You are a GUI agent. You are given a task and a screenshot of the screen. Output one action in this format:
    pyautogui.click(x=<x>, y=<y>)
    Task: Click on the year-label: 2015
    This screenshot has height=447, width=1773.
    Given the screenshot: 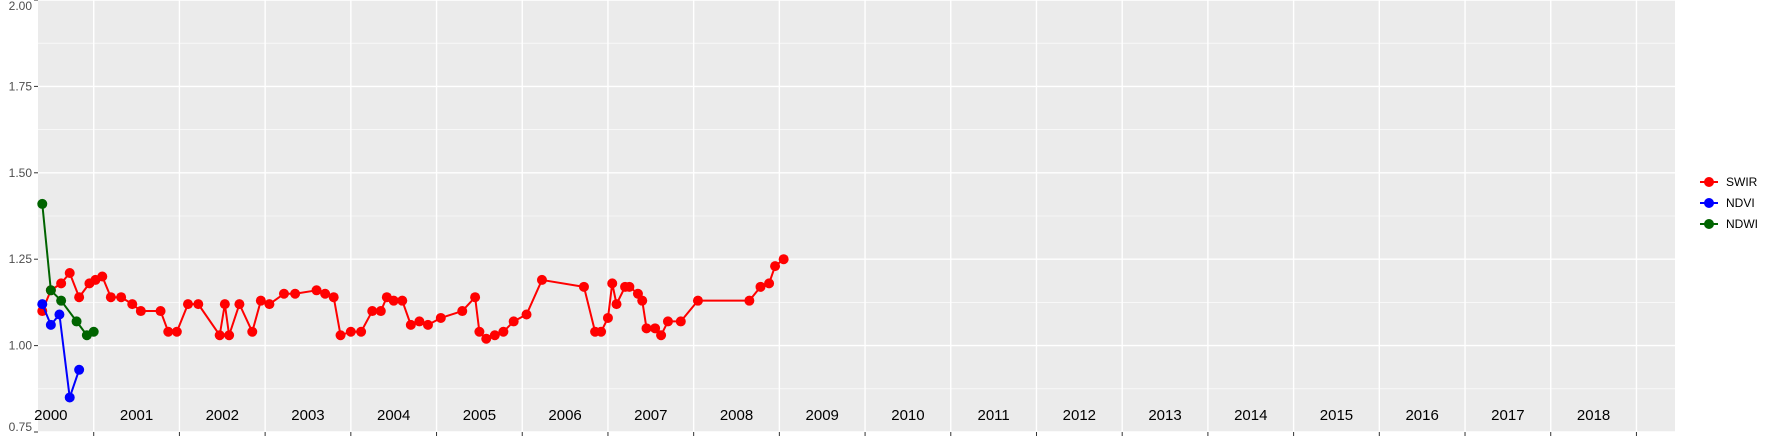 What is the action you would take?
    pyautogui.click(x=1336, y=415)
    